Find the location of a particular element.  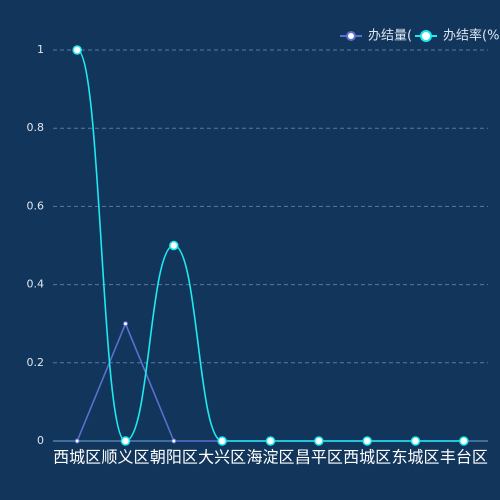

y-tick-label: 0 is located at coordinates (40, 440).